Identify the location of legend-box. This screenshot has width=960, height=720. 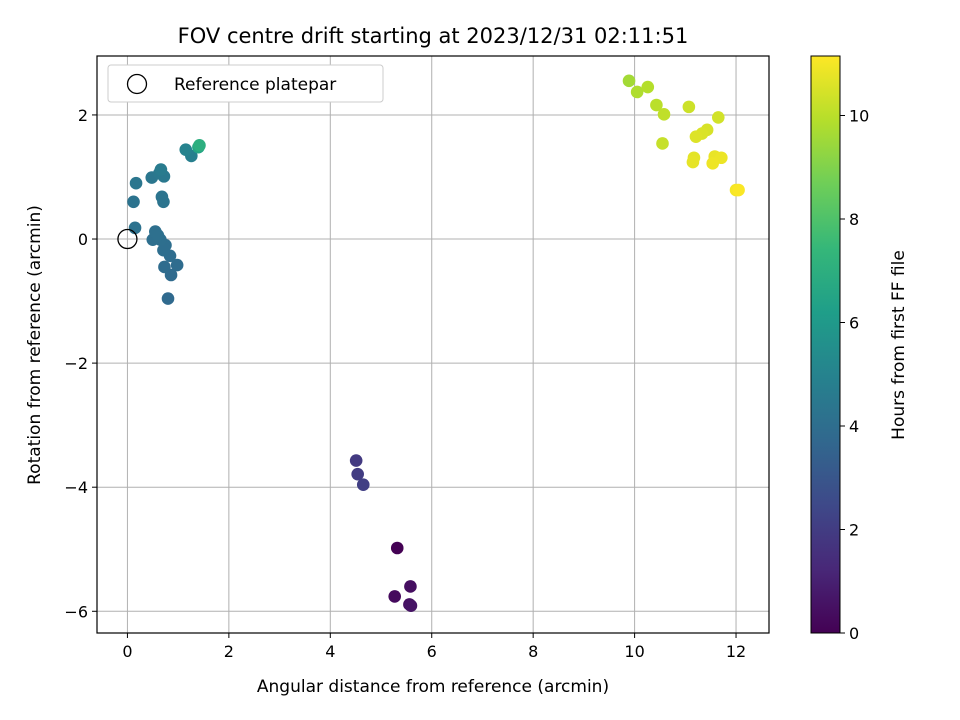
(245, 83).